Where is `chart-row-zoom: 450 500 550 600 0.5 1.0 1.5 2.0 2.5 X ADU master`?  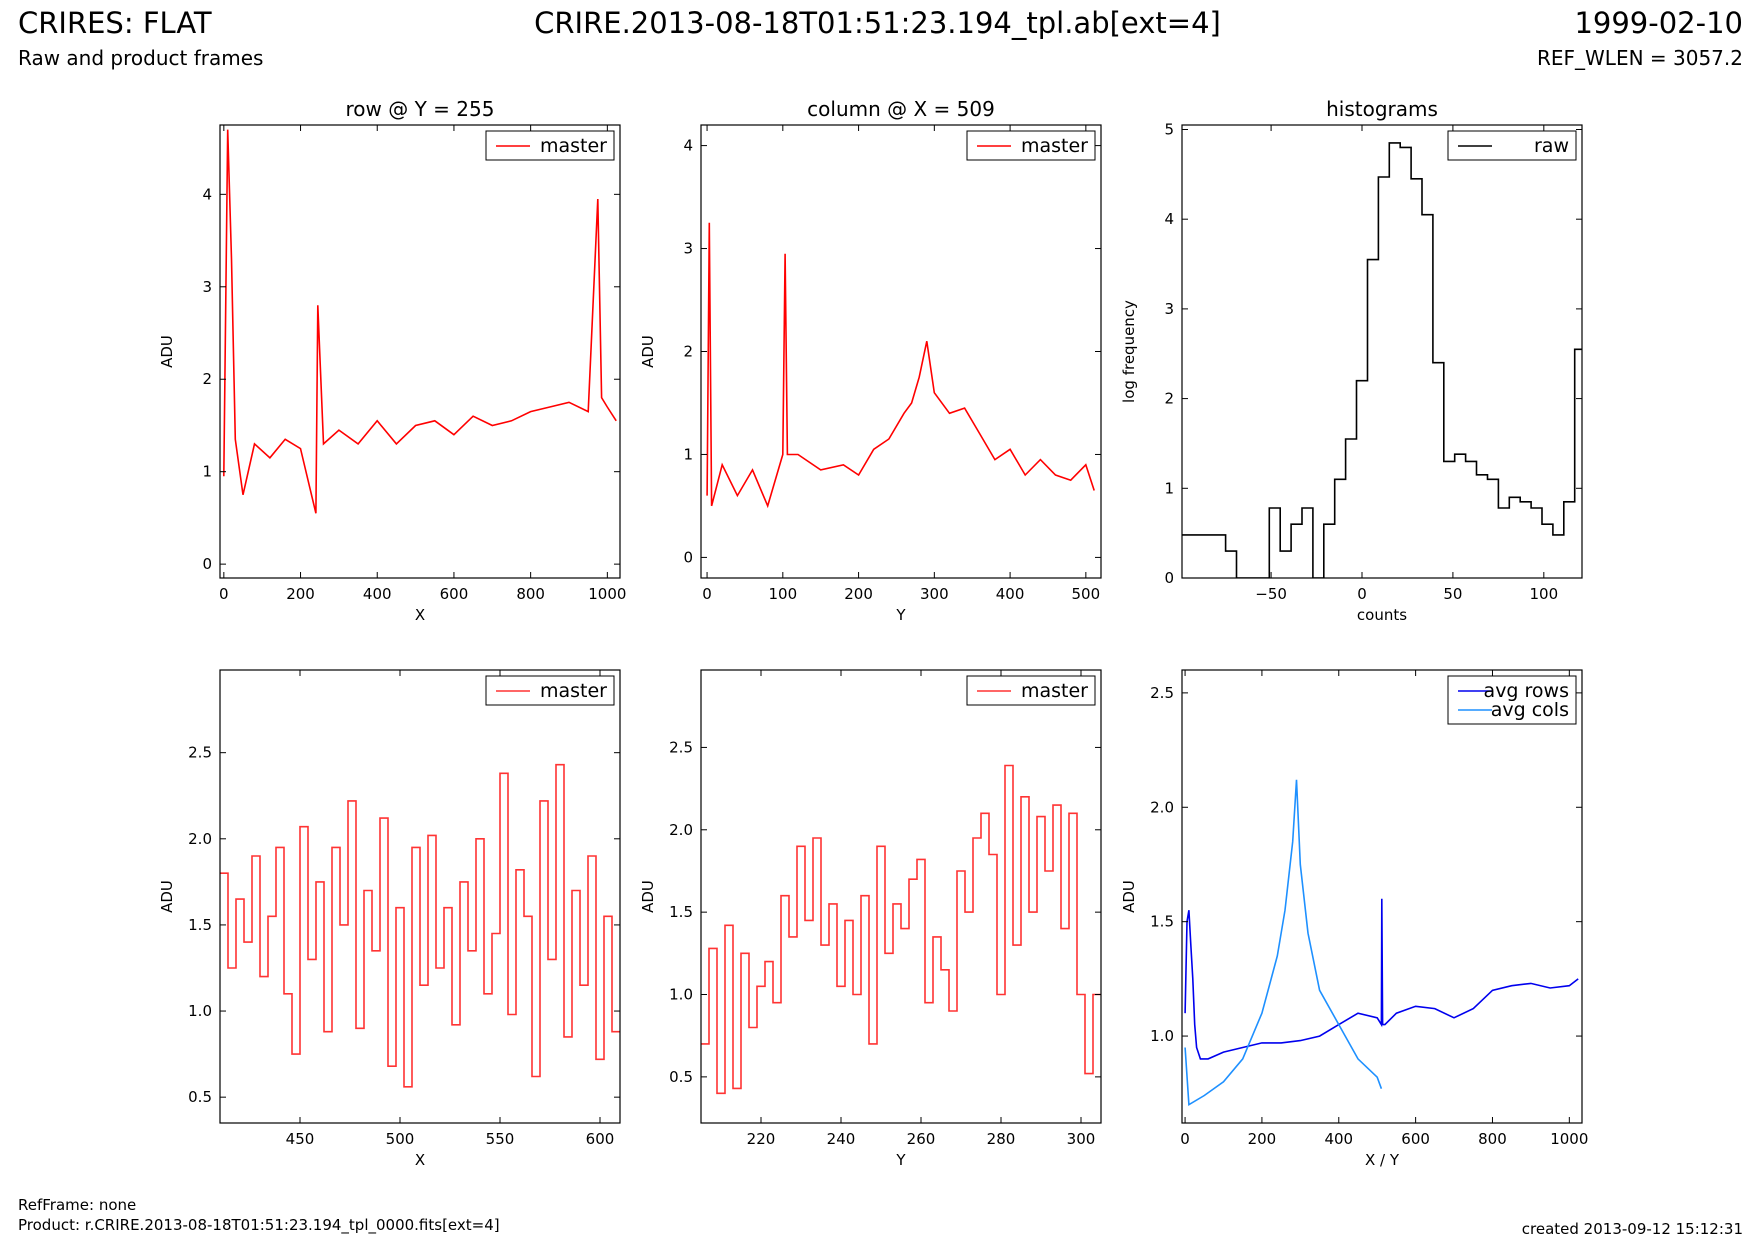
chart-row-zoom: 450 500 550 600 0.5 1.0 1.5 2.0 2.5 X ADU master is located at coordinates (389, 919).